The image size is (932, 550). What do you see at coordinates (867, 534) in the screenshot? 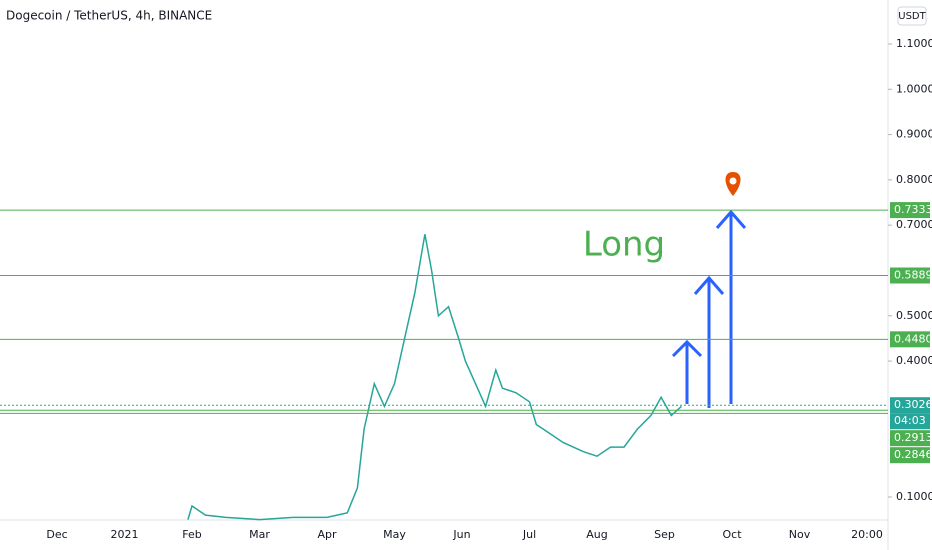
I see `x-tick-label: 20:00` at bounding box center [867, 534].